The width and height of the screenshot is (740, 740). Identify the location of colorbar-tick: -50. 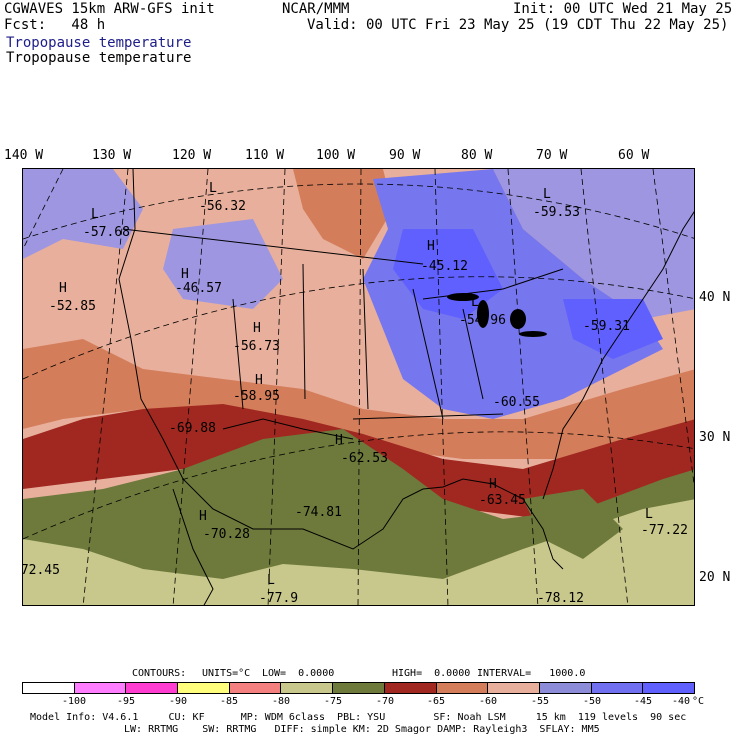
(592, 701).